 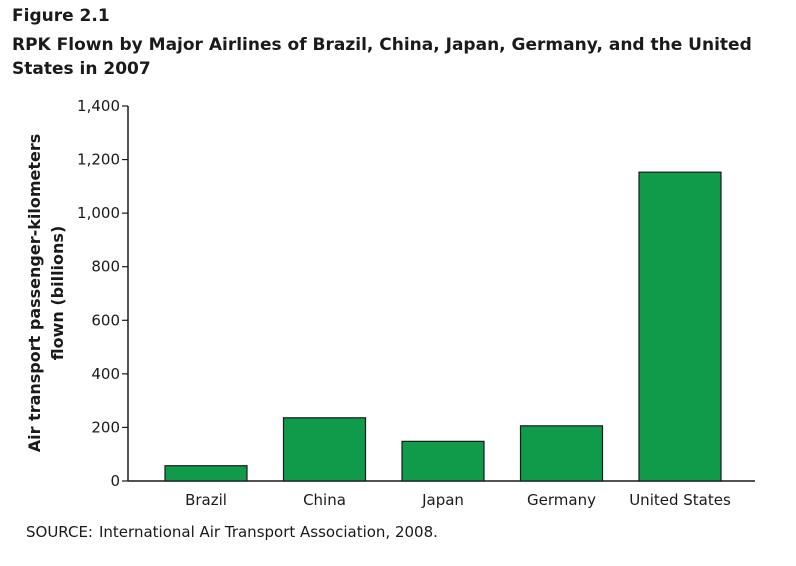 What do you see at coordinates (98, 160) in the screenshot?
I see `y-tick-label: 1,200` at bounding box center [98, 160].